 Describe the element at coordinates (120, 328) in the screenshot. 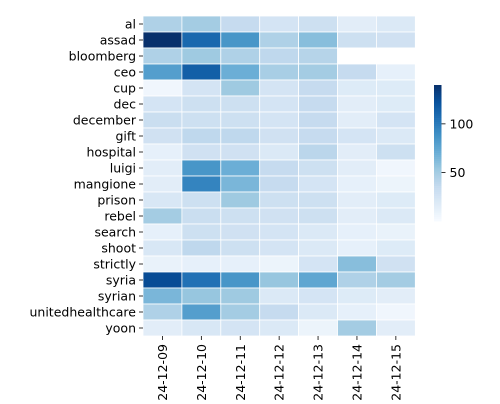

I see `row-label-yoon: yoon` at that location.